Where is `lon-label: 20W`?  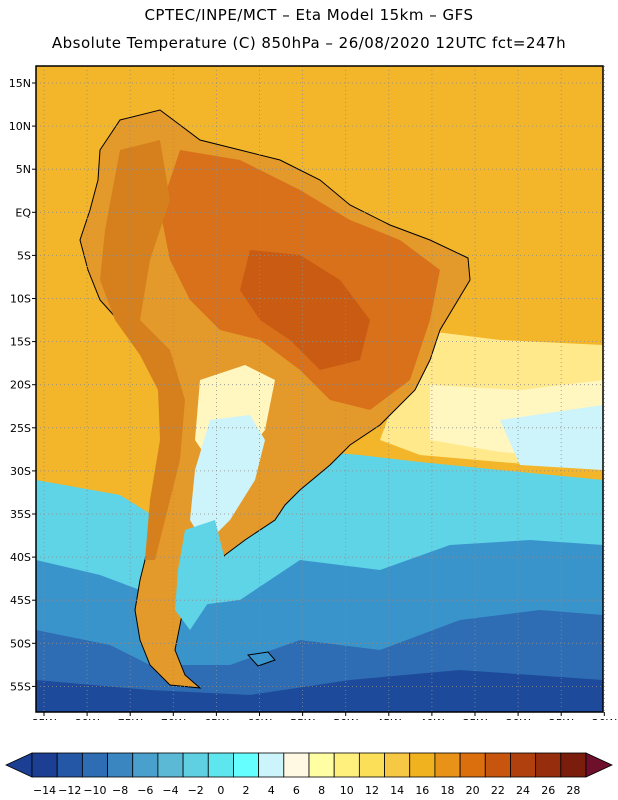 lon-label: 20W is located at coordinates (604, 718).